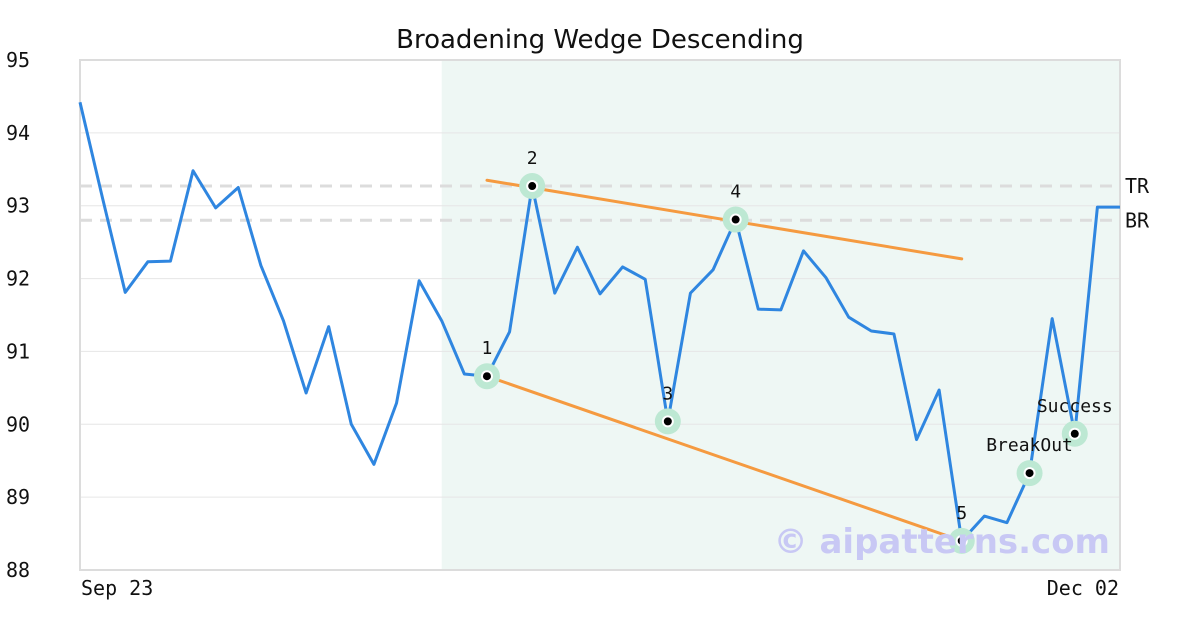 Image resolution: width=1200 pixels, height=630 pixels. I want to click on marker-label: 1, so click(487, 348).